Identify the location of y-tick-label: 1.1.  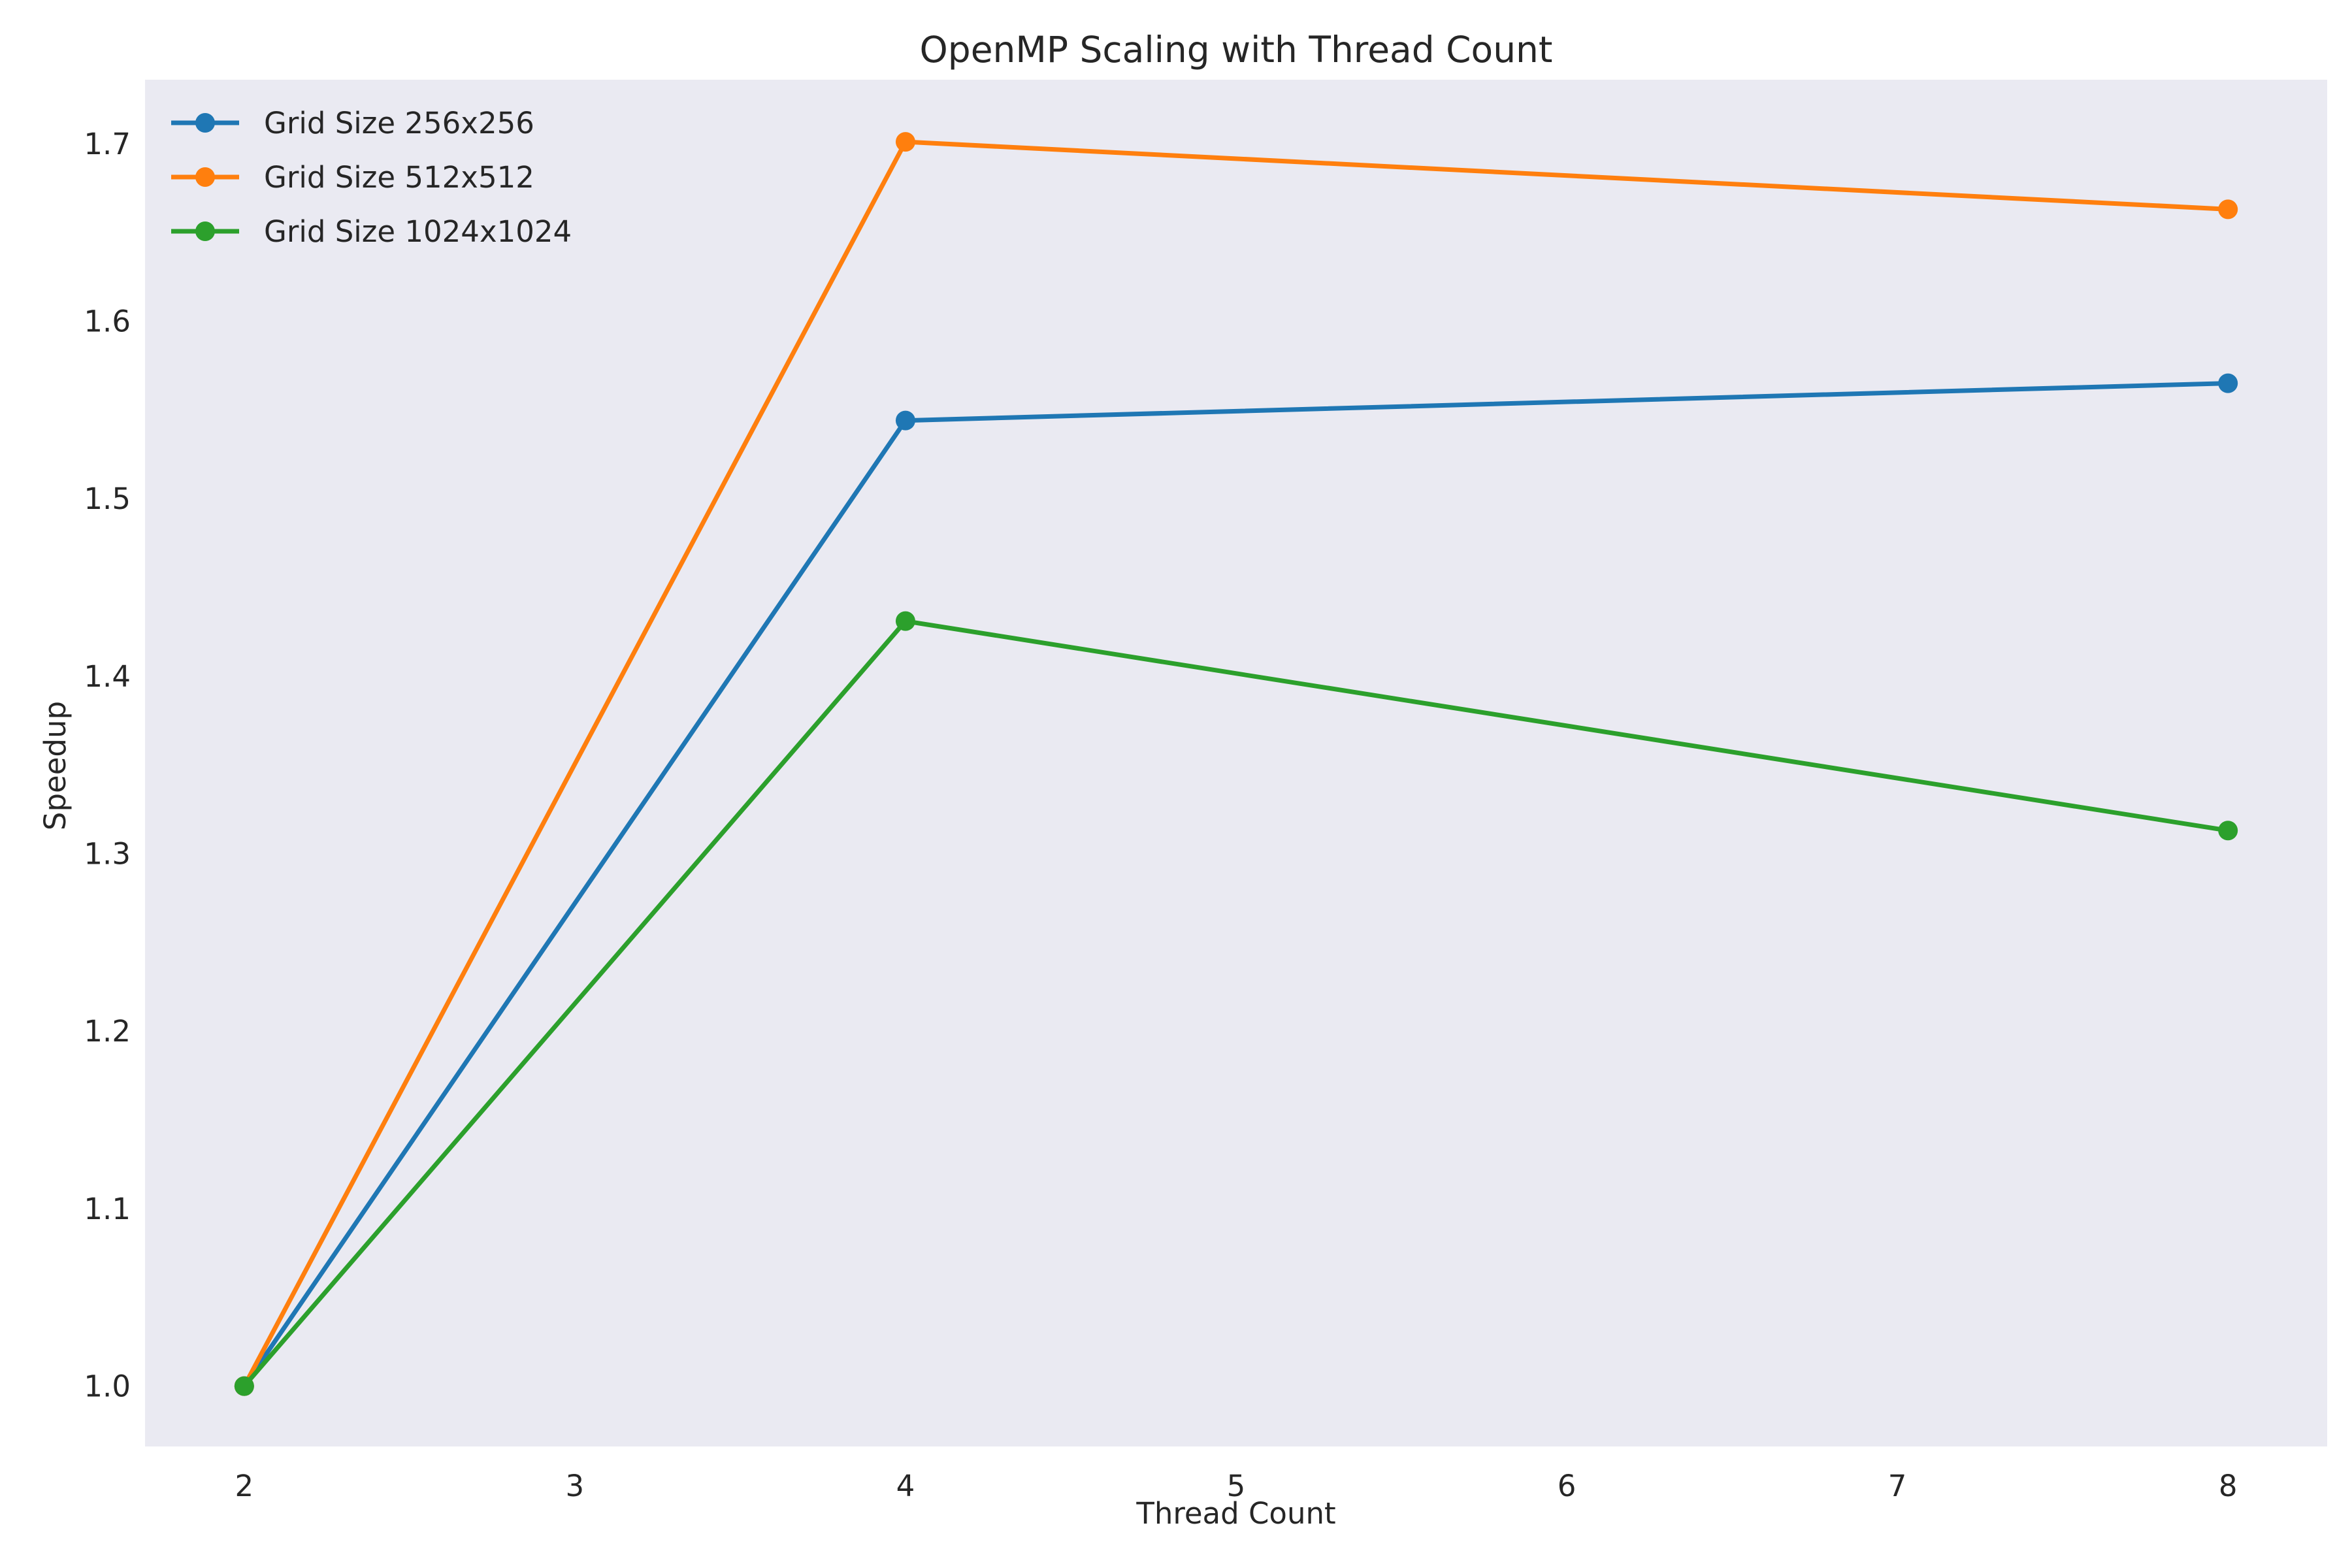
(107, 1209).